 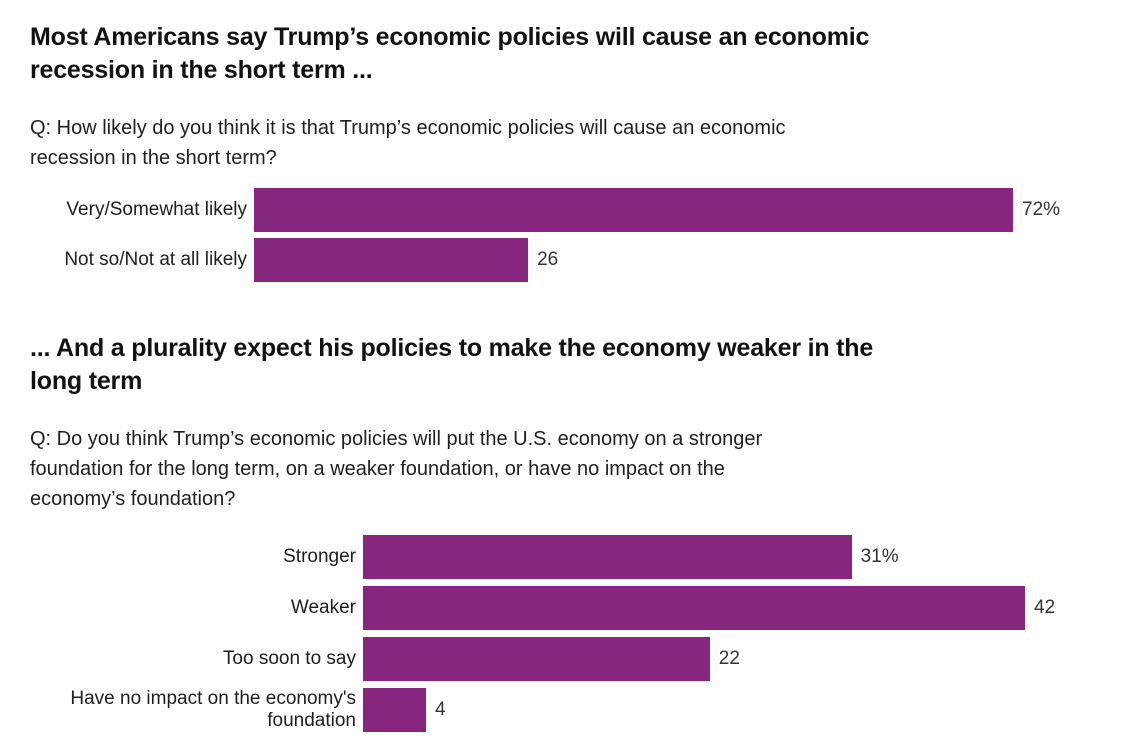 I want to click on value-label: 42, so click(x=1045, y=607).